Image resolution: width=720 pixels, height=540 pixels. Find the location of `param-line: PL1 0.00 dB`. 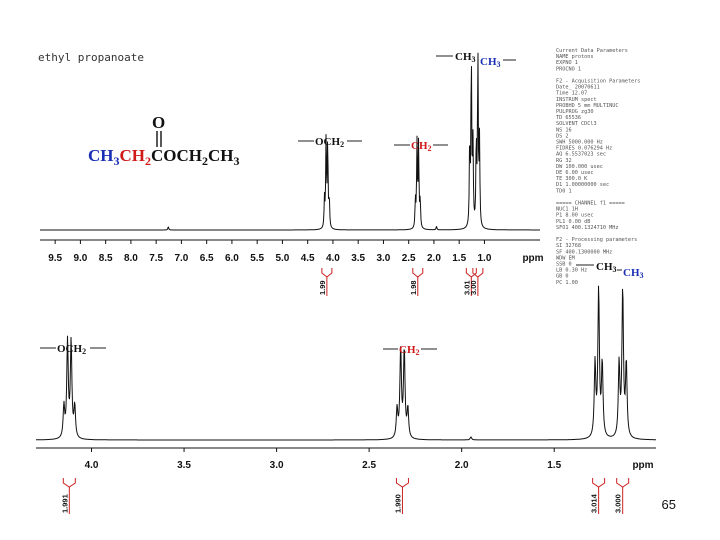

param-line: PL1 0.00 dB is located at coordinates (573, 222).